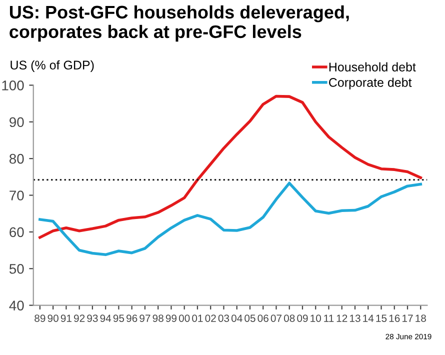  Describe the element at coordinates (421, 318) in the screenshot. I see `x-tick-label: 18` at that location.